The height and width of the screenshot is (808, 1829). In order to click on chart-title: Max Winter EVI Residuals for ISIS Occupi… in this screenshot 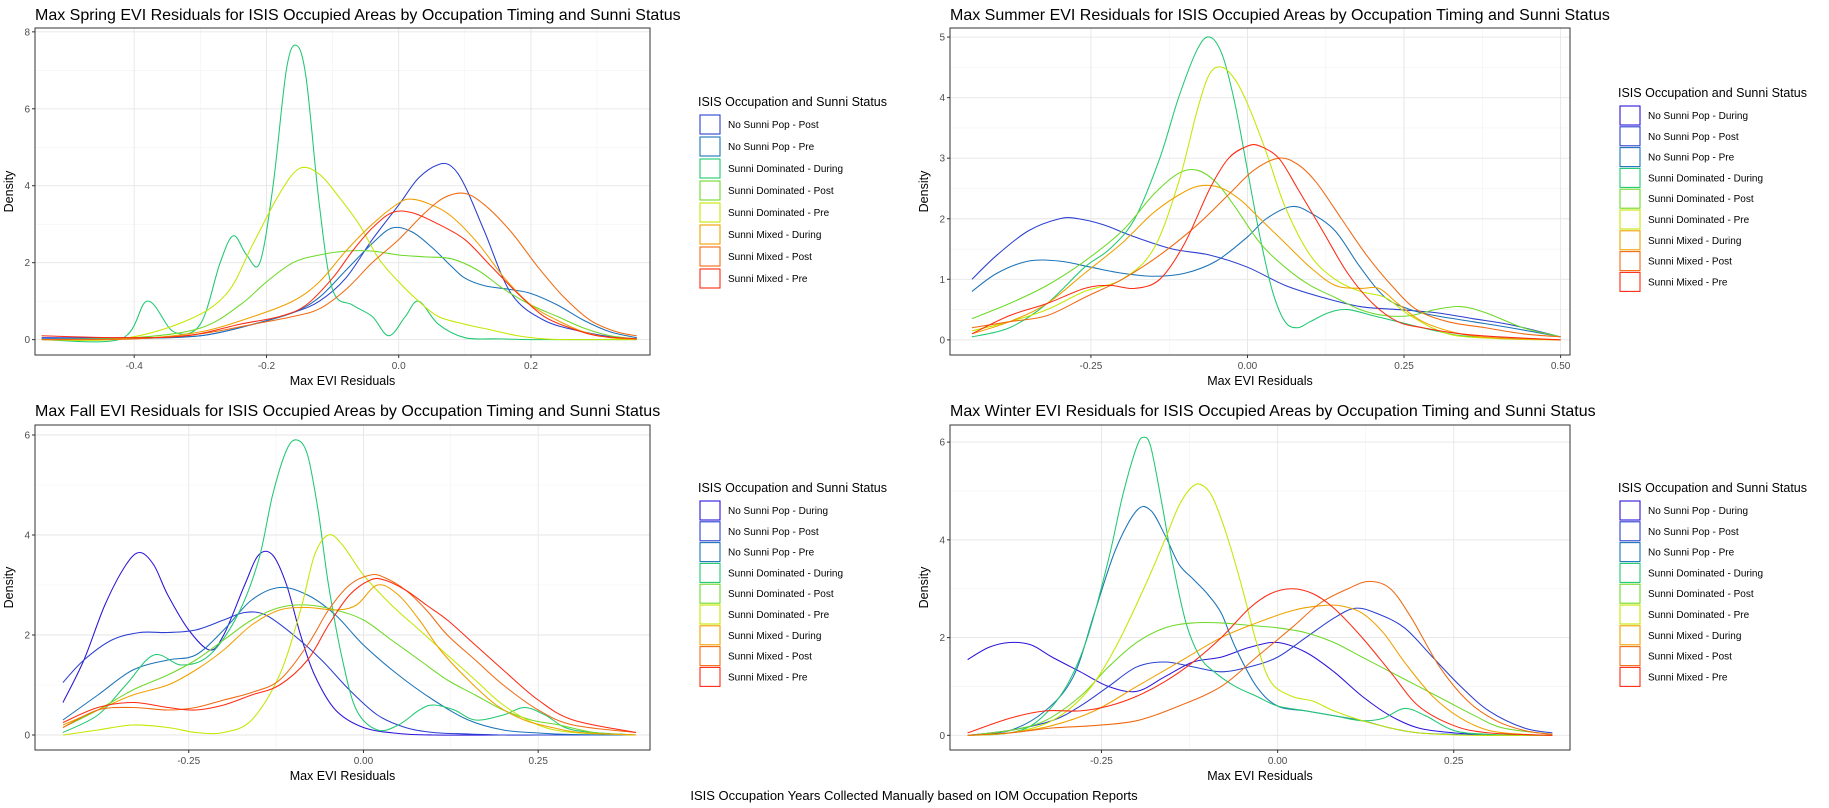, I will do `click(1273, 411)`.